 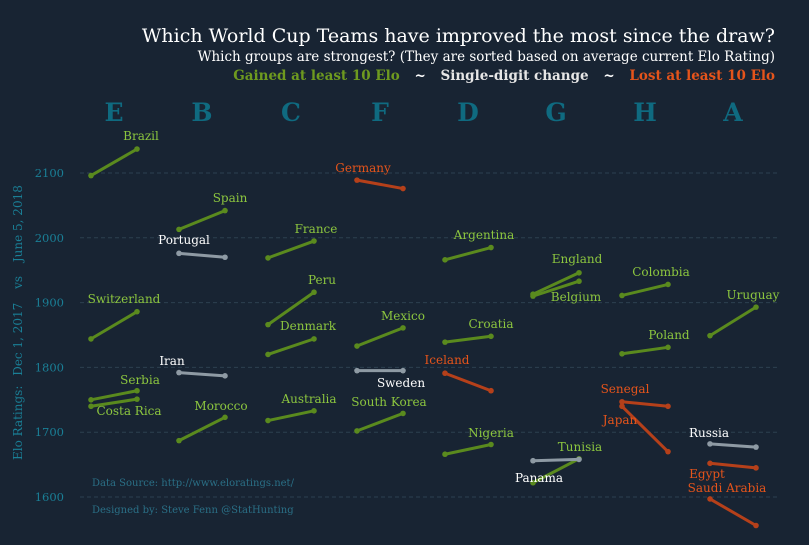 What do you see at coordinates (709, 433) in the screenshot?
I see `team-label-russia: Russia` at bounding box center [709, 433].